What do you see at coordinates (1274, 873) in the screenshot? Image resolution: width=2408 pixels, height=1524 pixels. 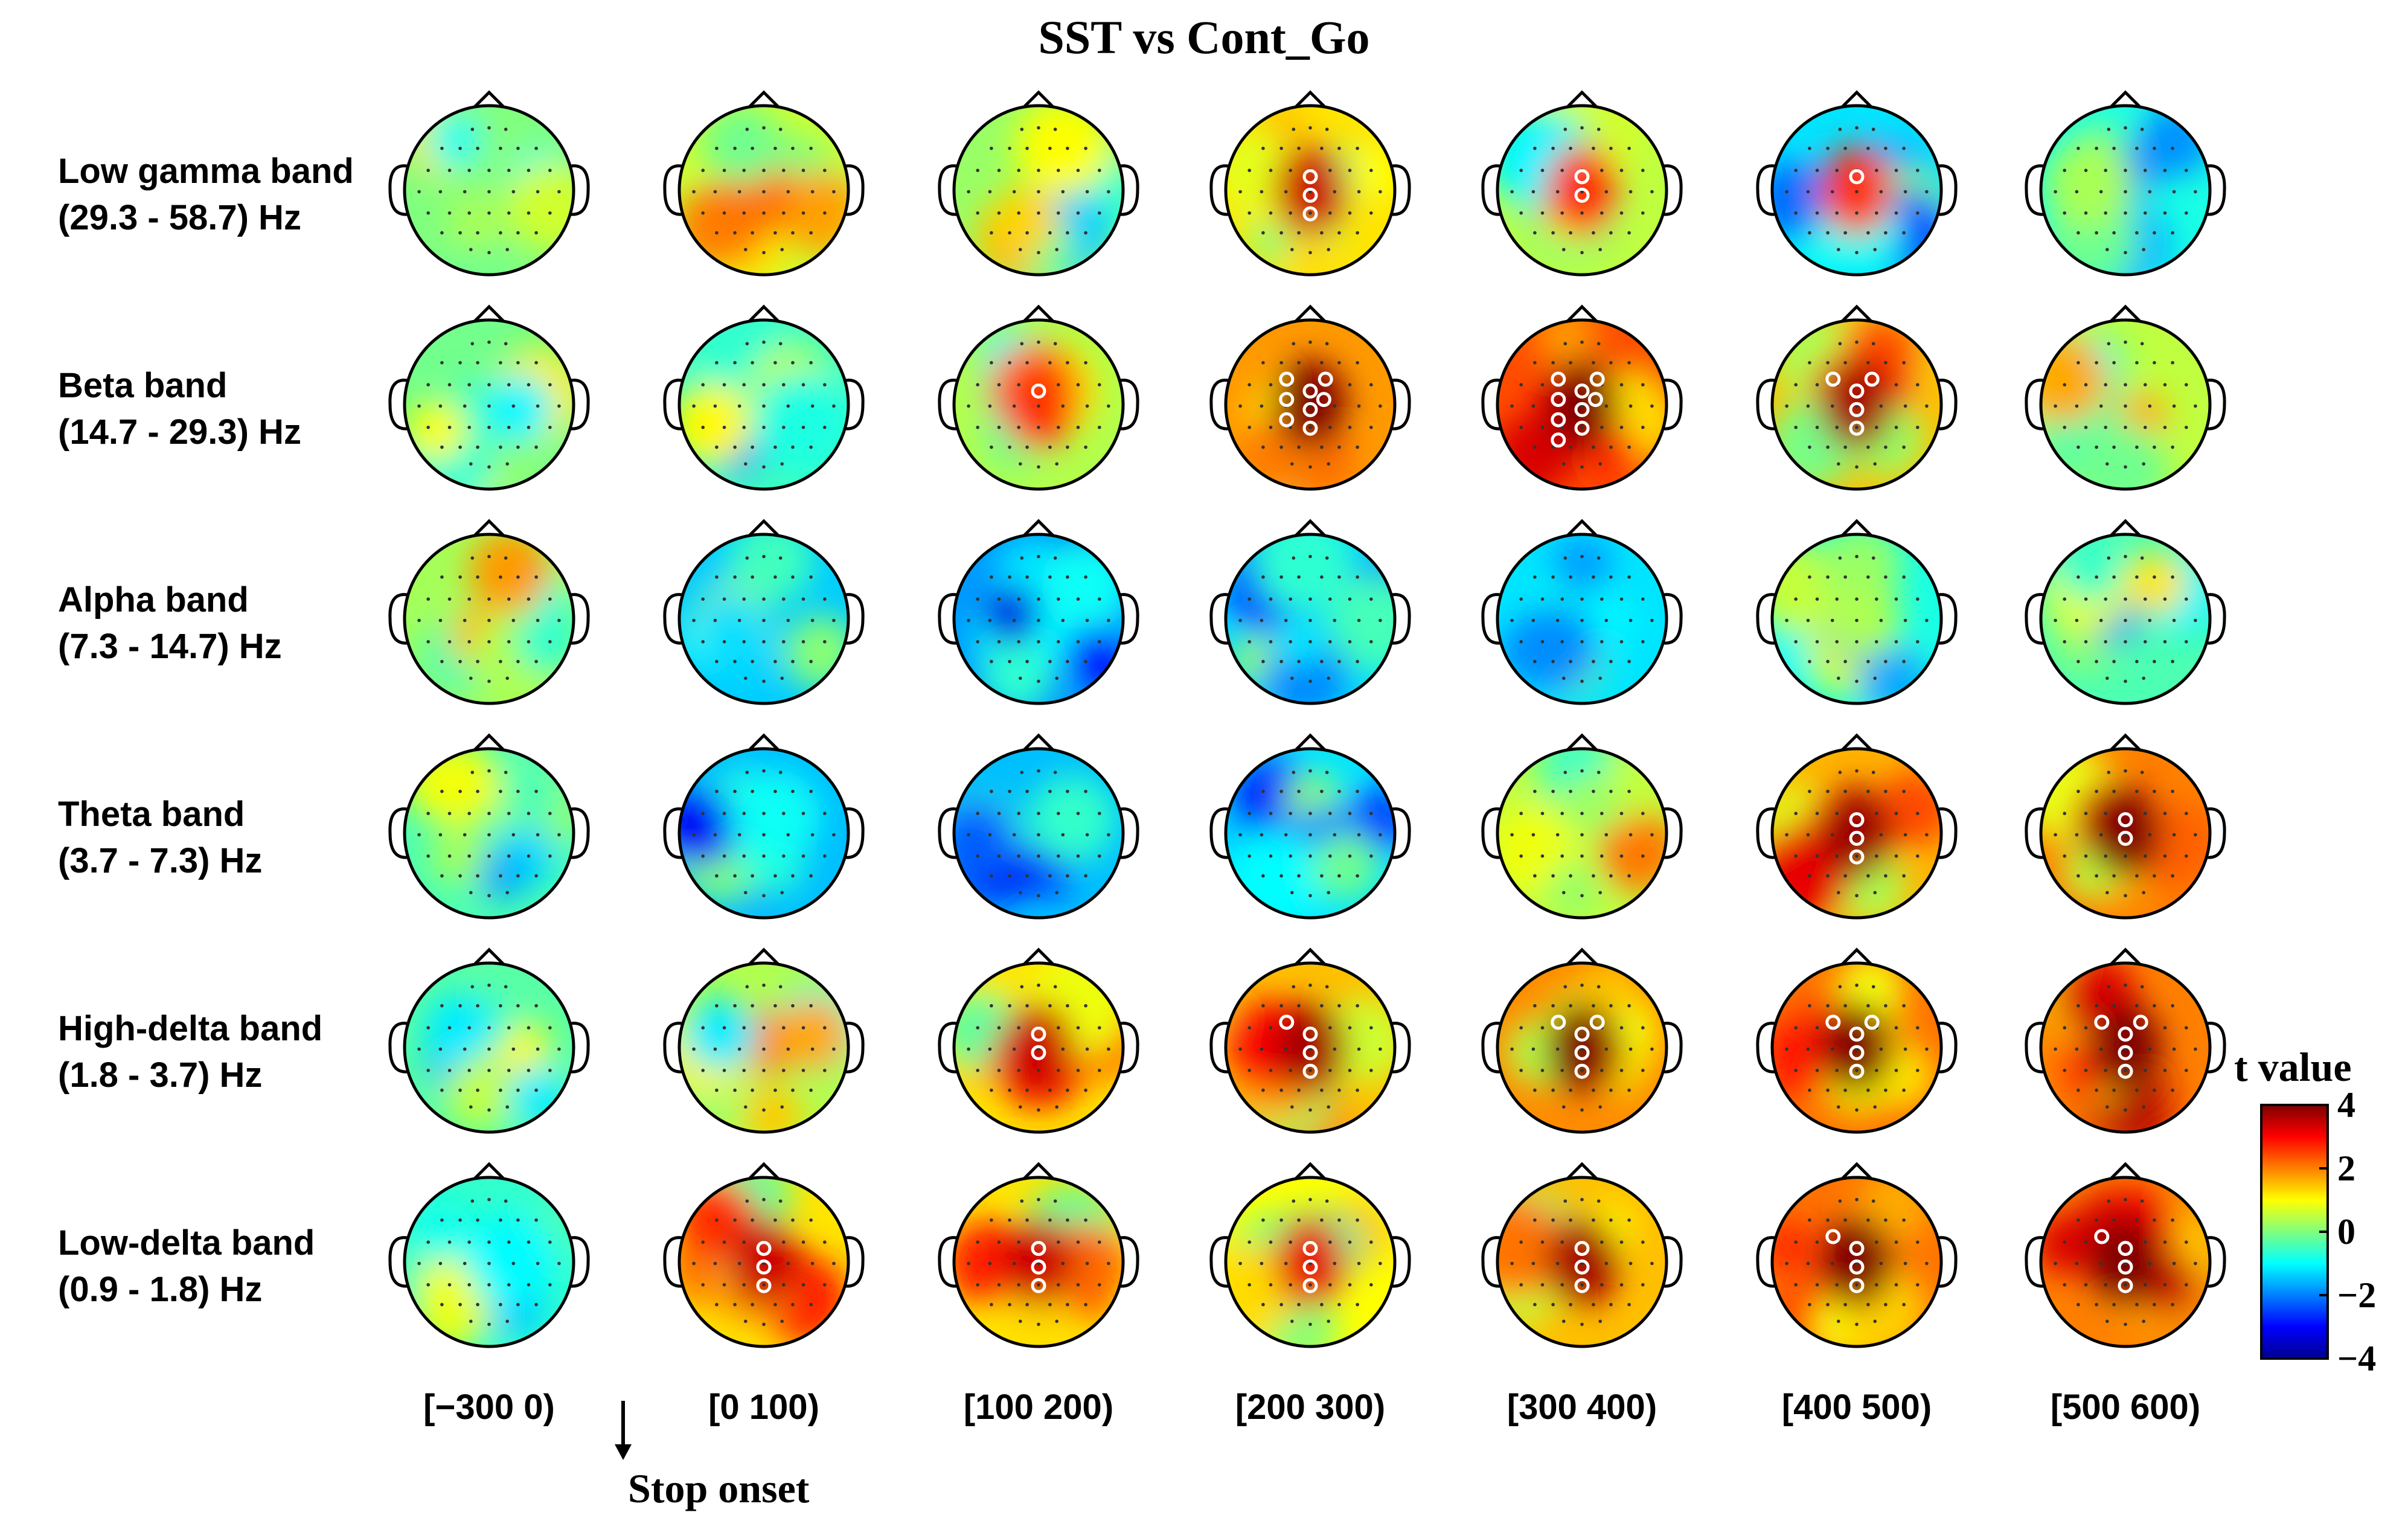 I see `field-blob` at bounding box center [1274, 873].